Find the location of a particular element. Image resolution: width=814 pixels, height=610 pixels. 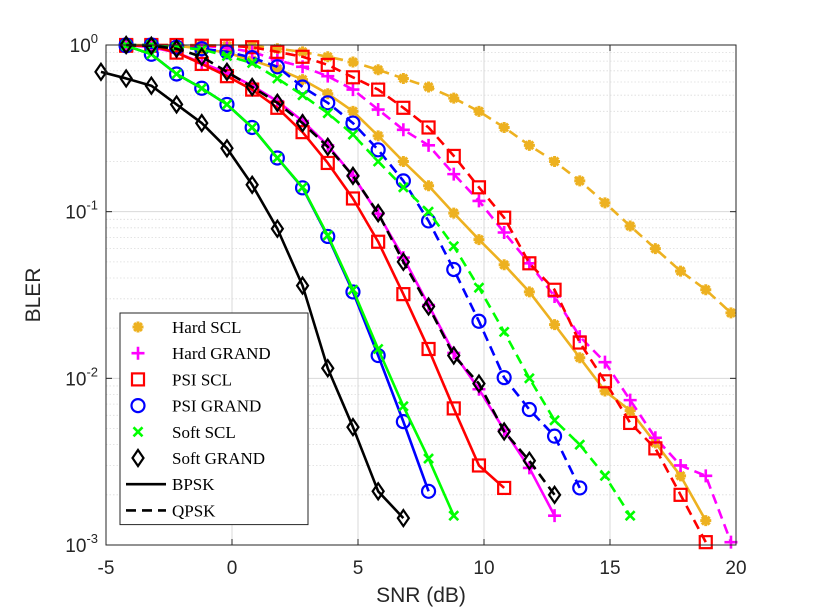

y-axis-label: BLER is located at coordinates (33, 295).